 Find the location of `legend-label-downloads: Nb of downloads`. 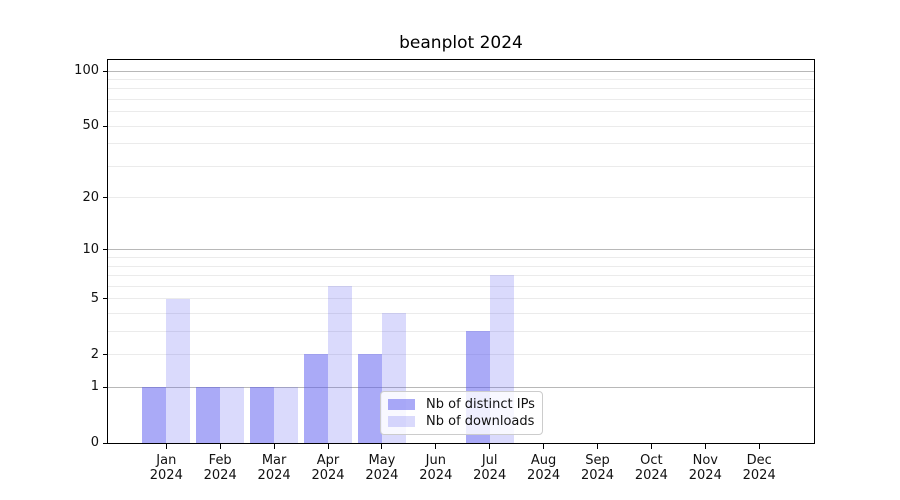

legend-label-downloads: Nb of downloads is located at coordinates (480, 422).